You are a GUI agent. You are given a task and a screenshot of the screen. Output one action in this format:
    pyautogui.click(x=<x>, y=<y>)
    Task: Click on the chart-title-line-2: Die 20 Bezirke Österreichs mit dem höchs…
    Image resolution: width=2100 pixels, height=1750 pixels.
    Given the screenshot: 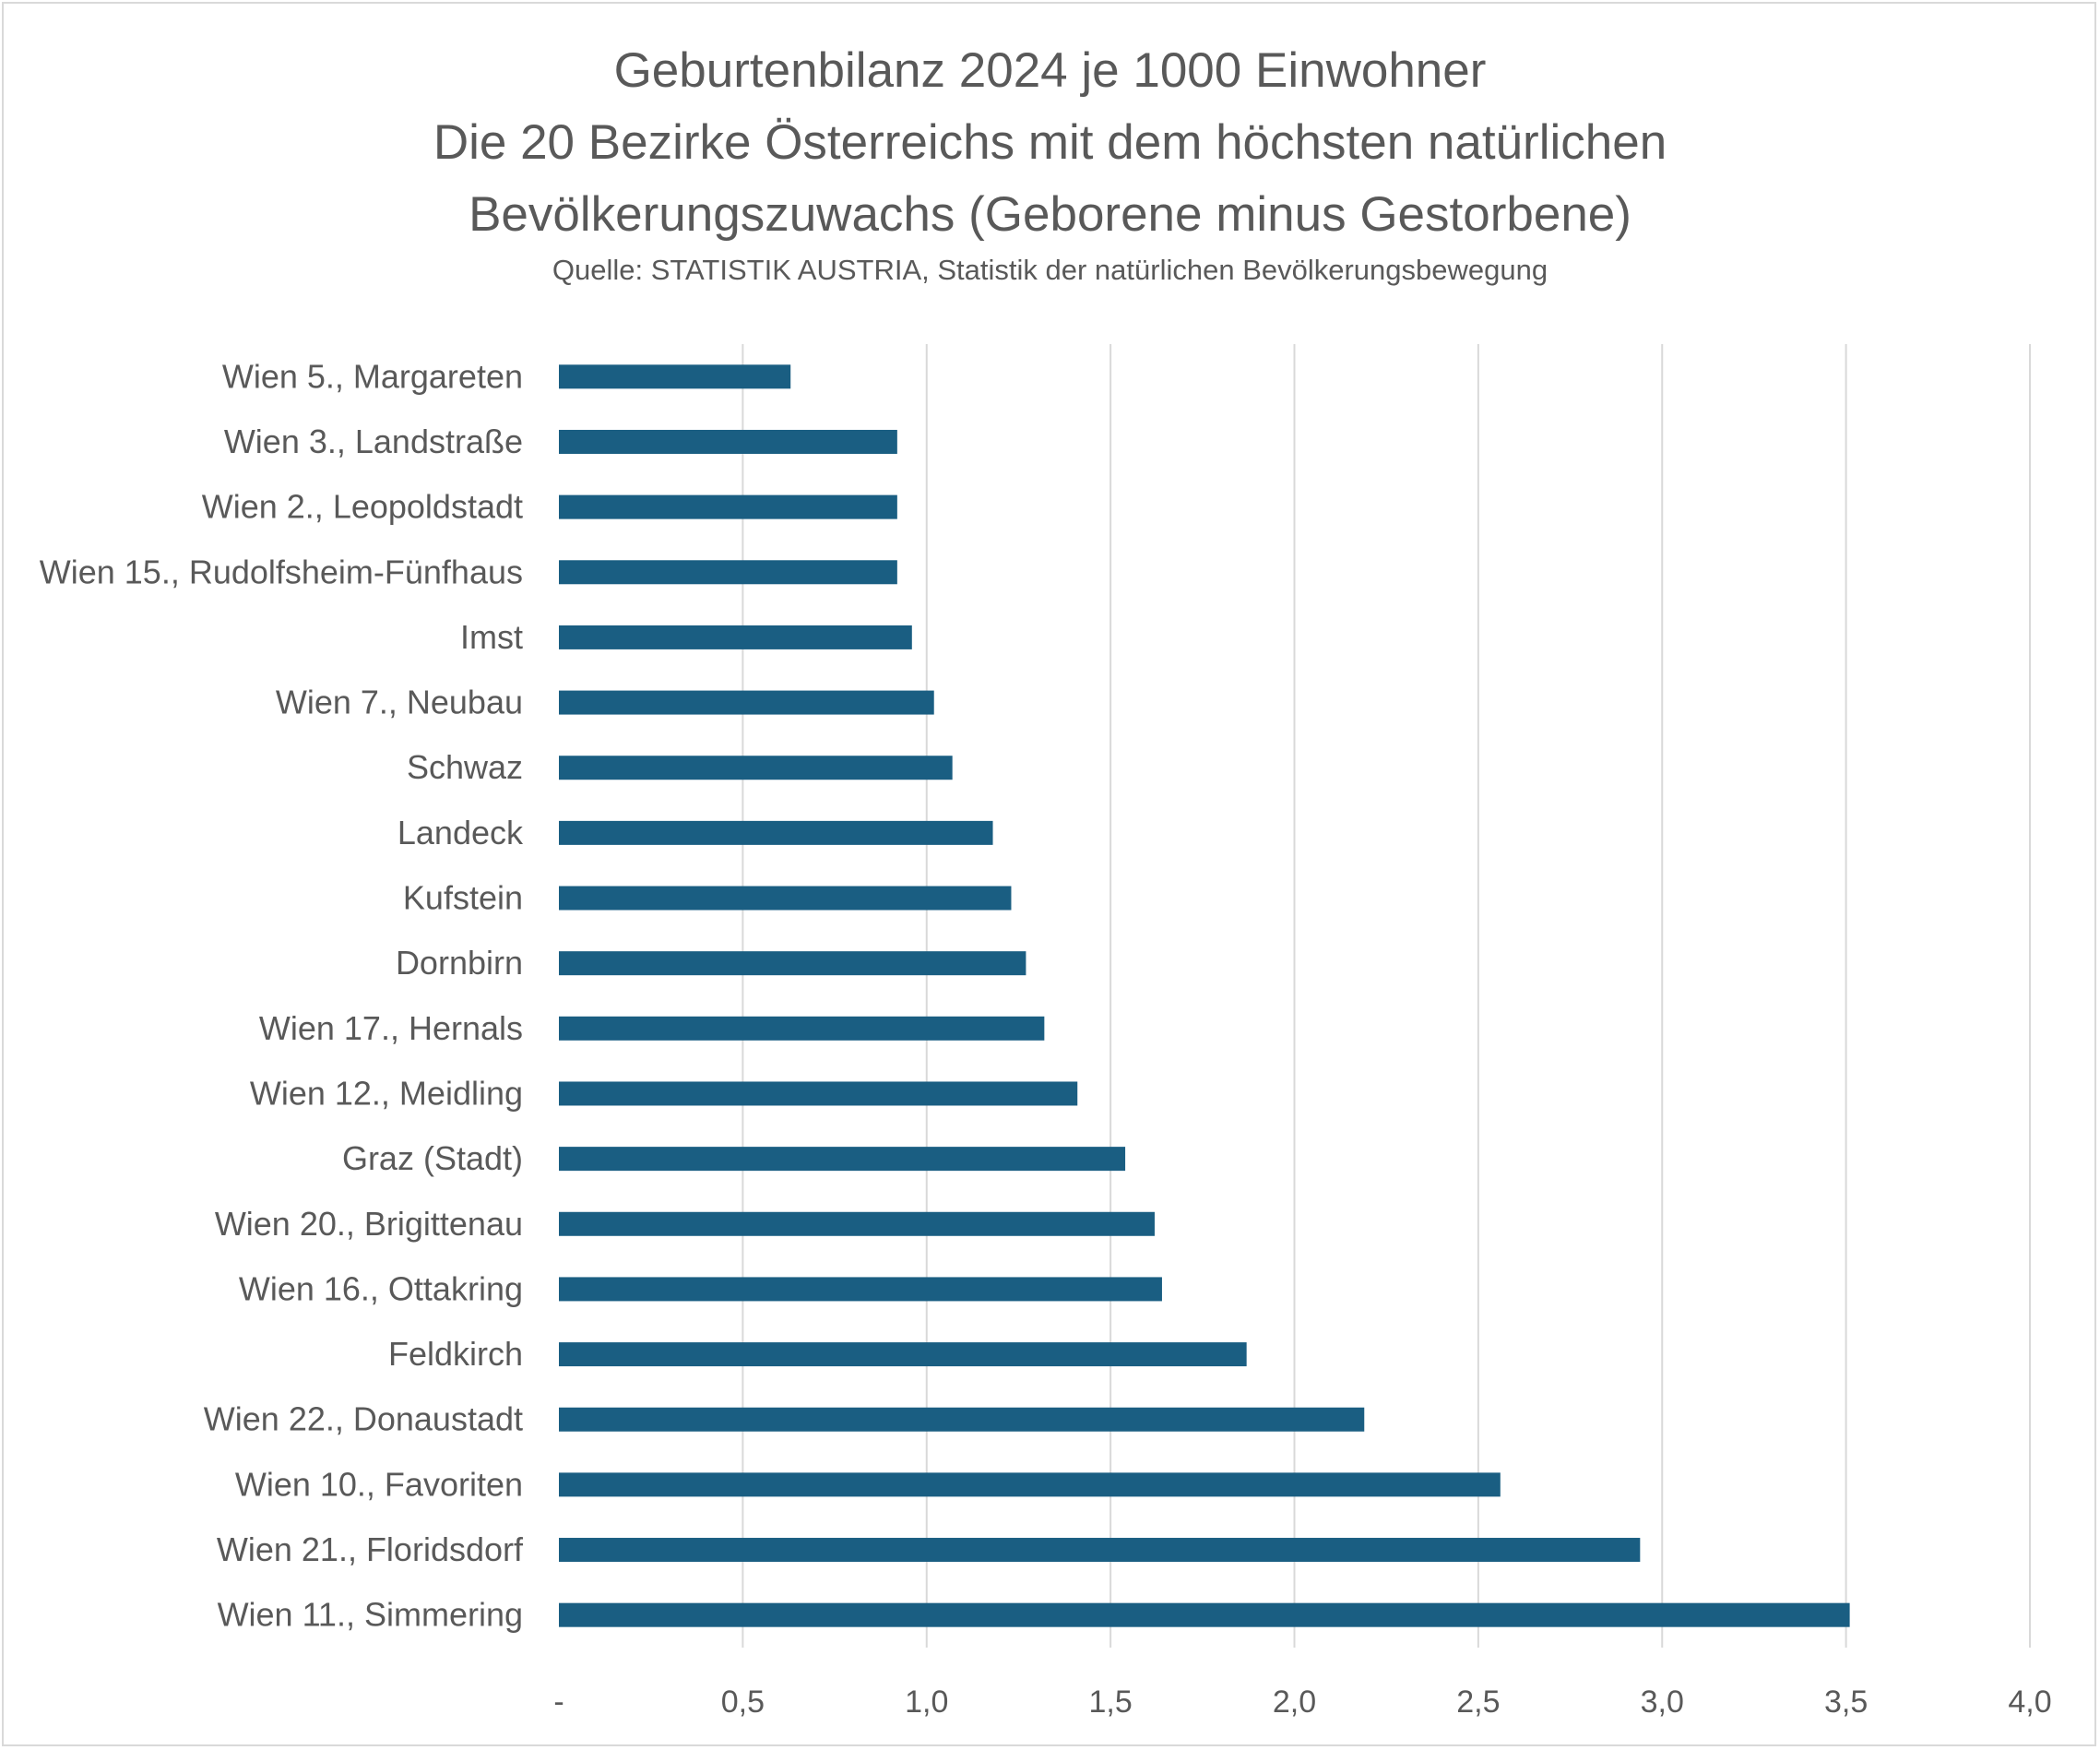 What is the action you would take?
    pyautogui.click(x=1050, y=142)
    